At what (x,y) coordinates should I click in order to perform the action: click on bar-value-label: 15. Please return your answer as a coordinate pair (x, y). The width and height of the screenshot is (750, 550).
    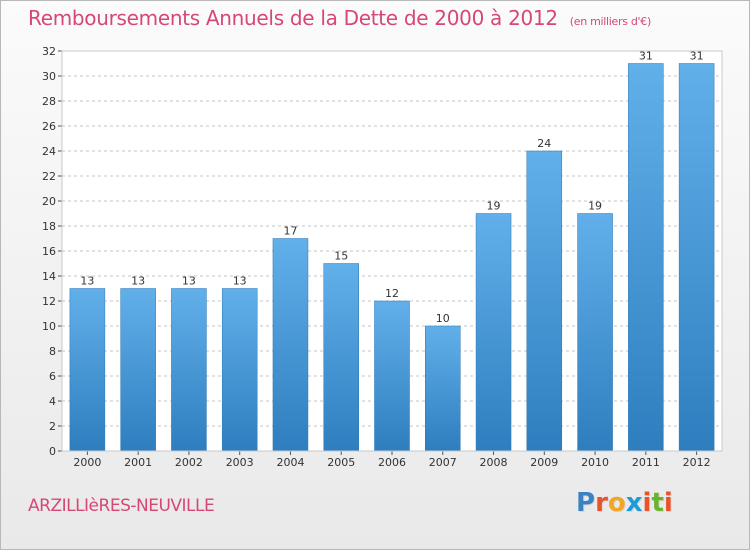
    Looking at the image, I should click on (341, 256).